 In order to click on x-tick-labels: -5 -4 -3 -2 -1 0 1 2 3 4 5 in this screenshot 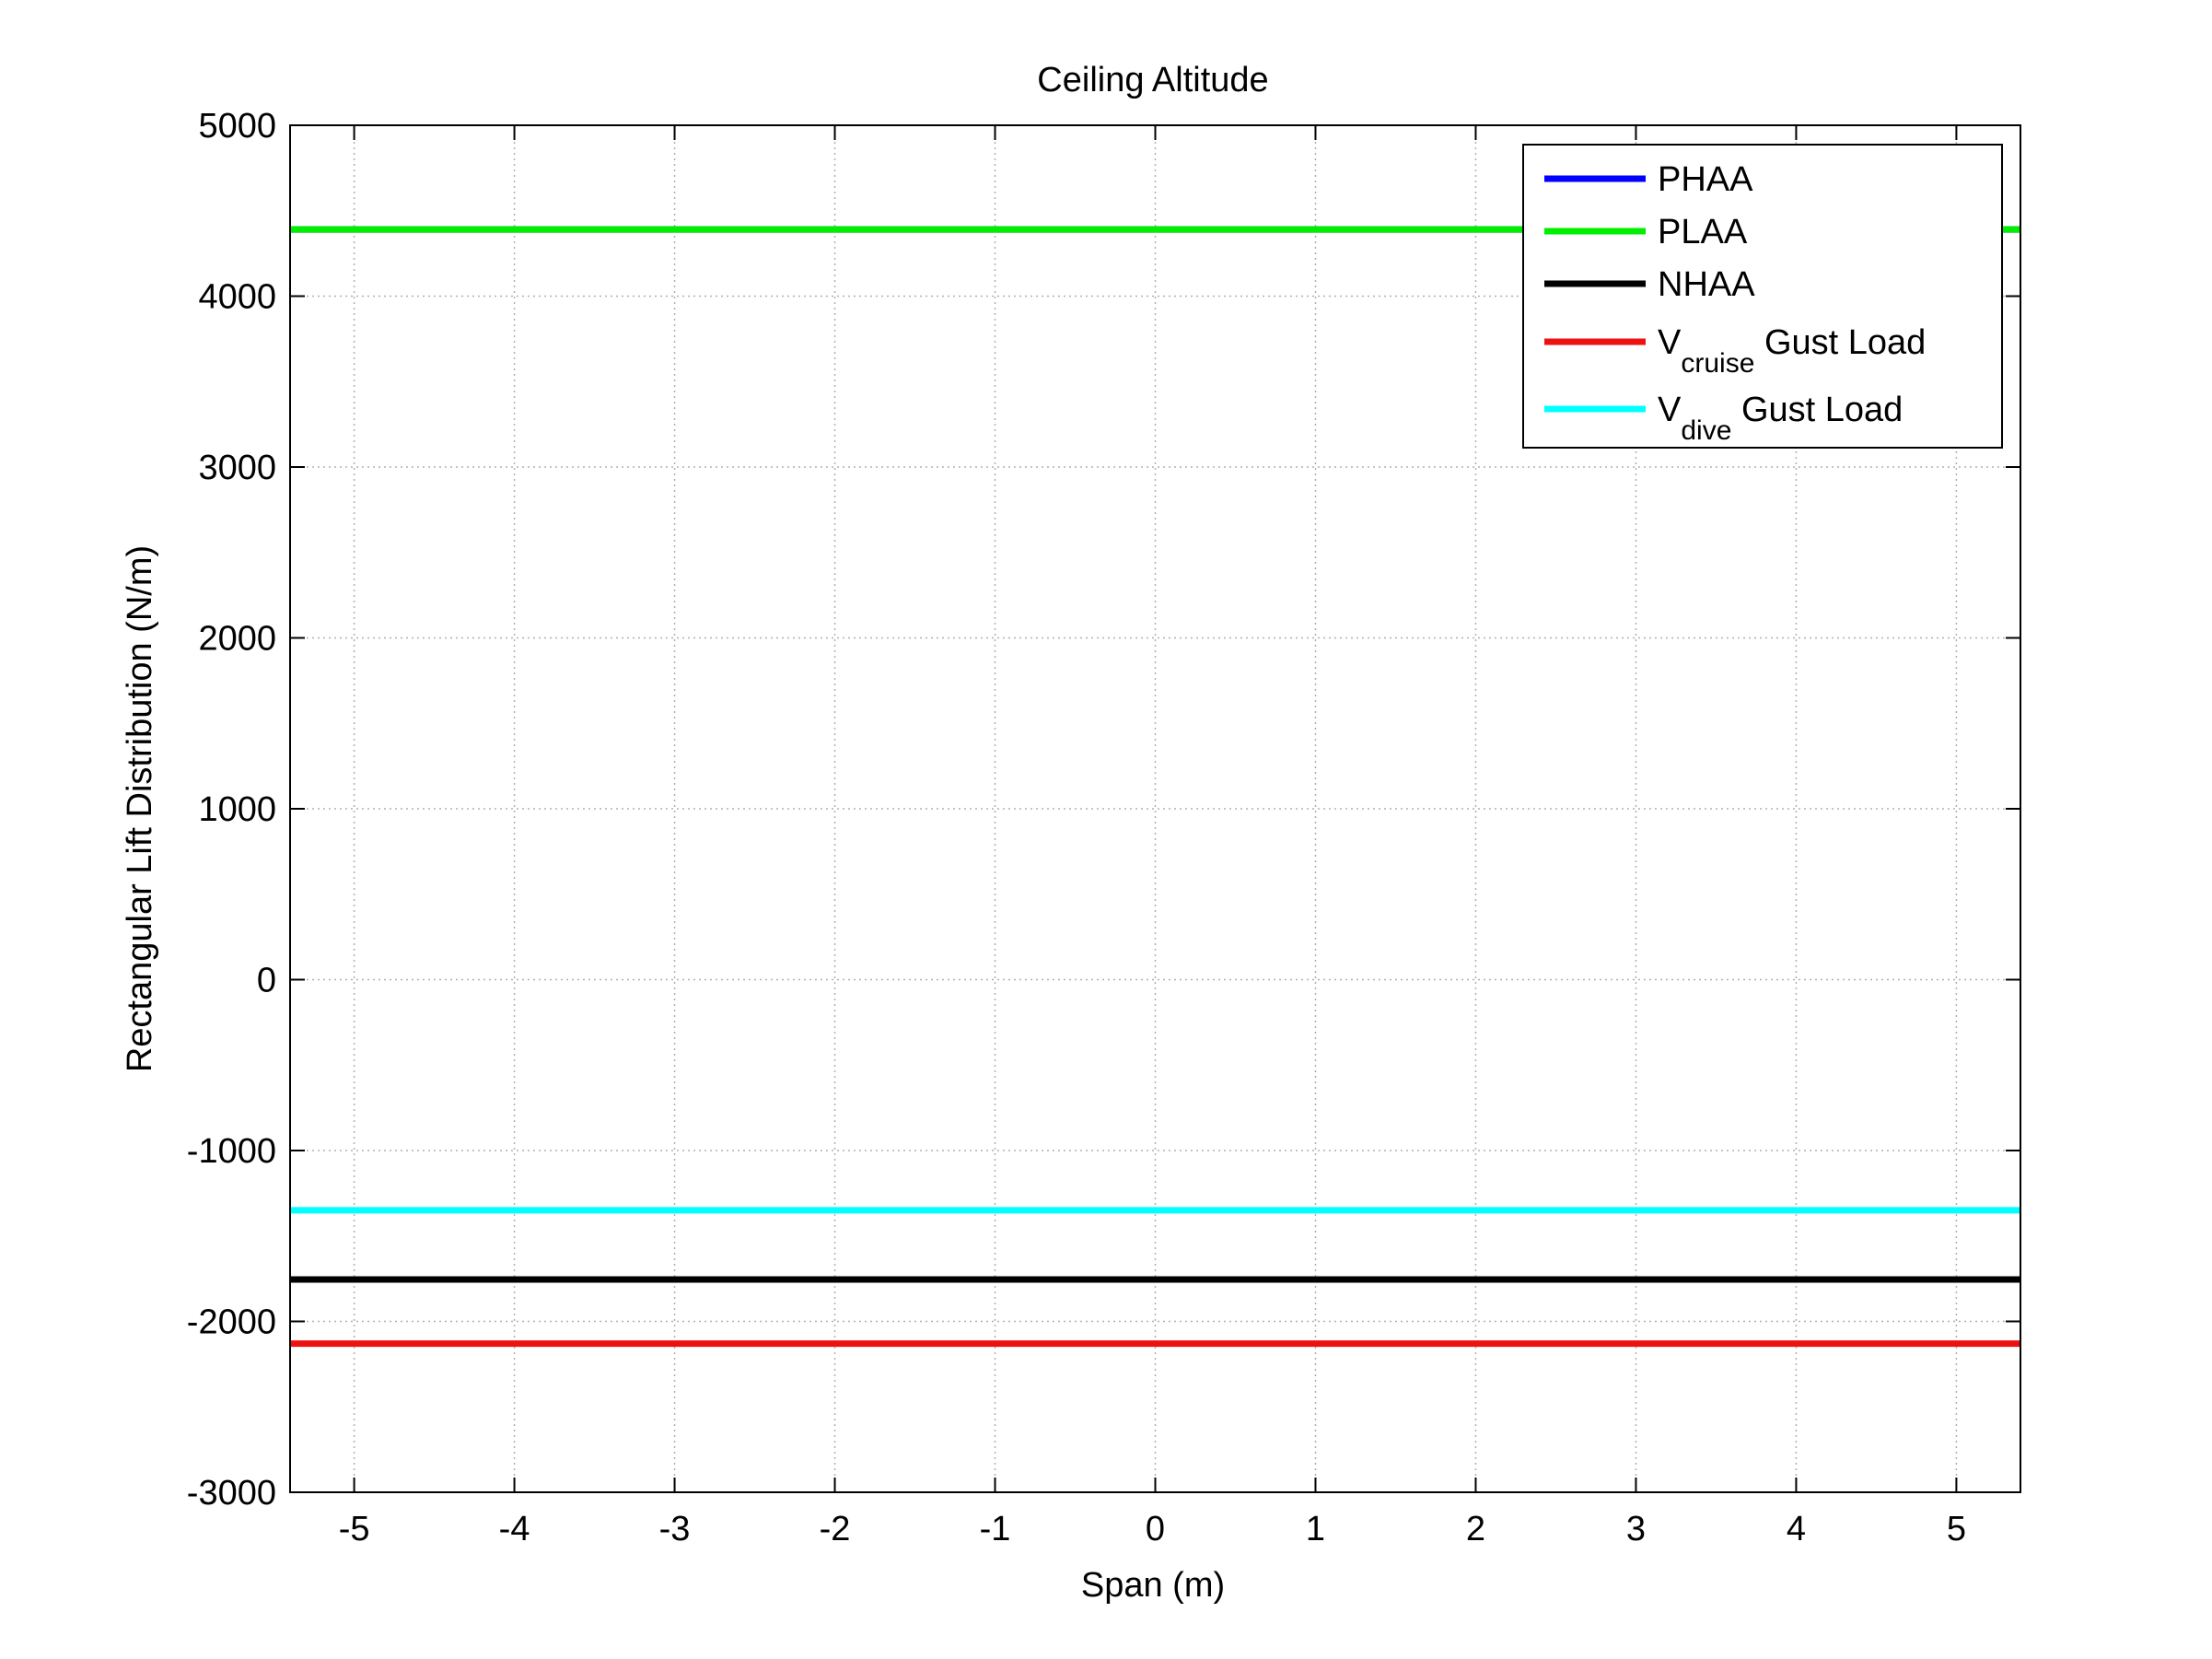, I will do `click(1152, 1529)`.